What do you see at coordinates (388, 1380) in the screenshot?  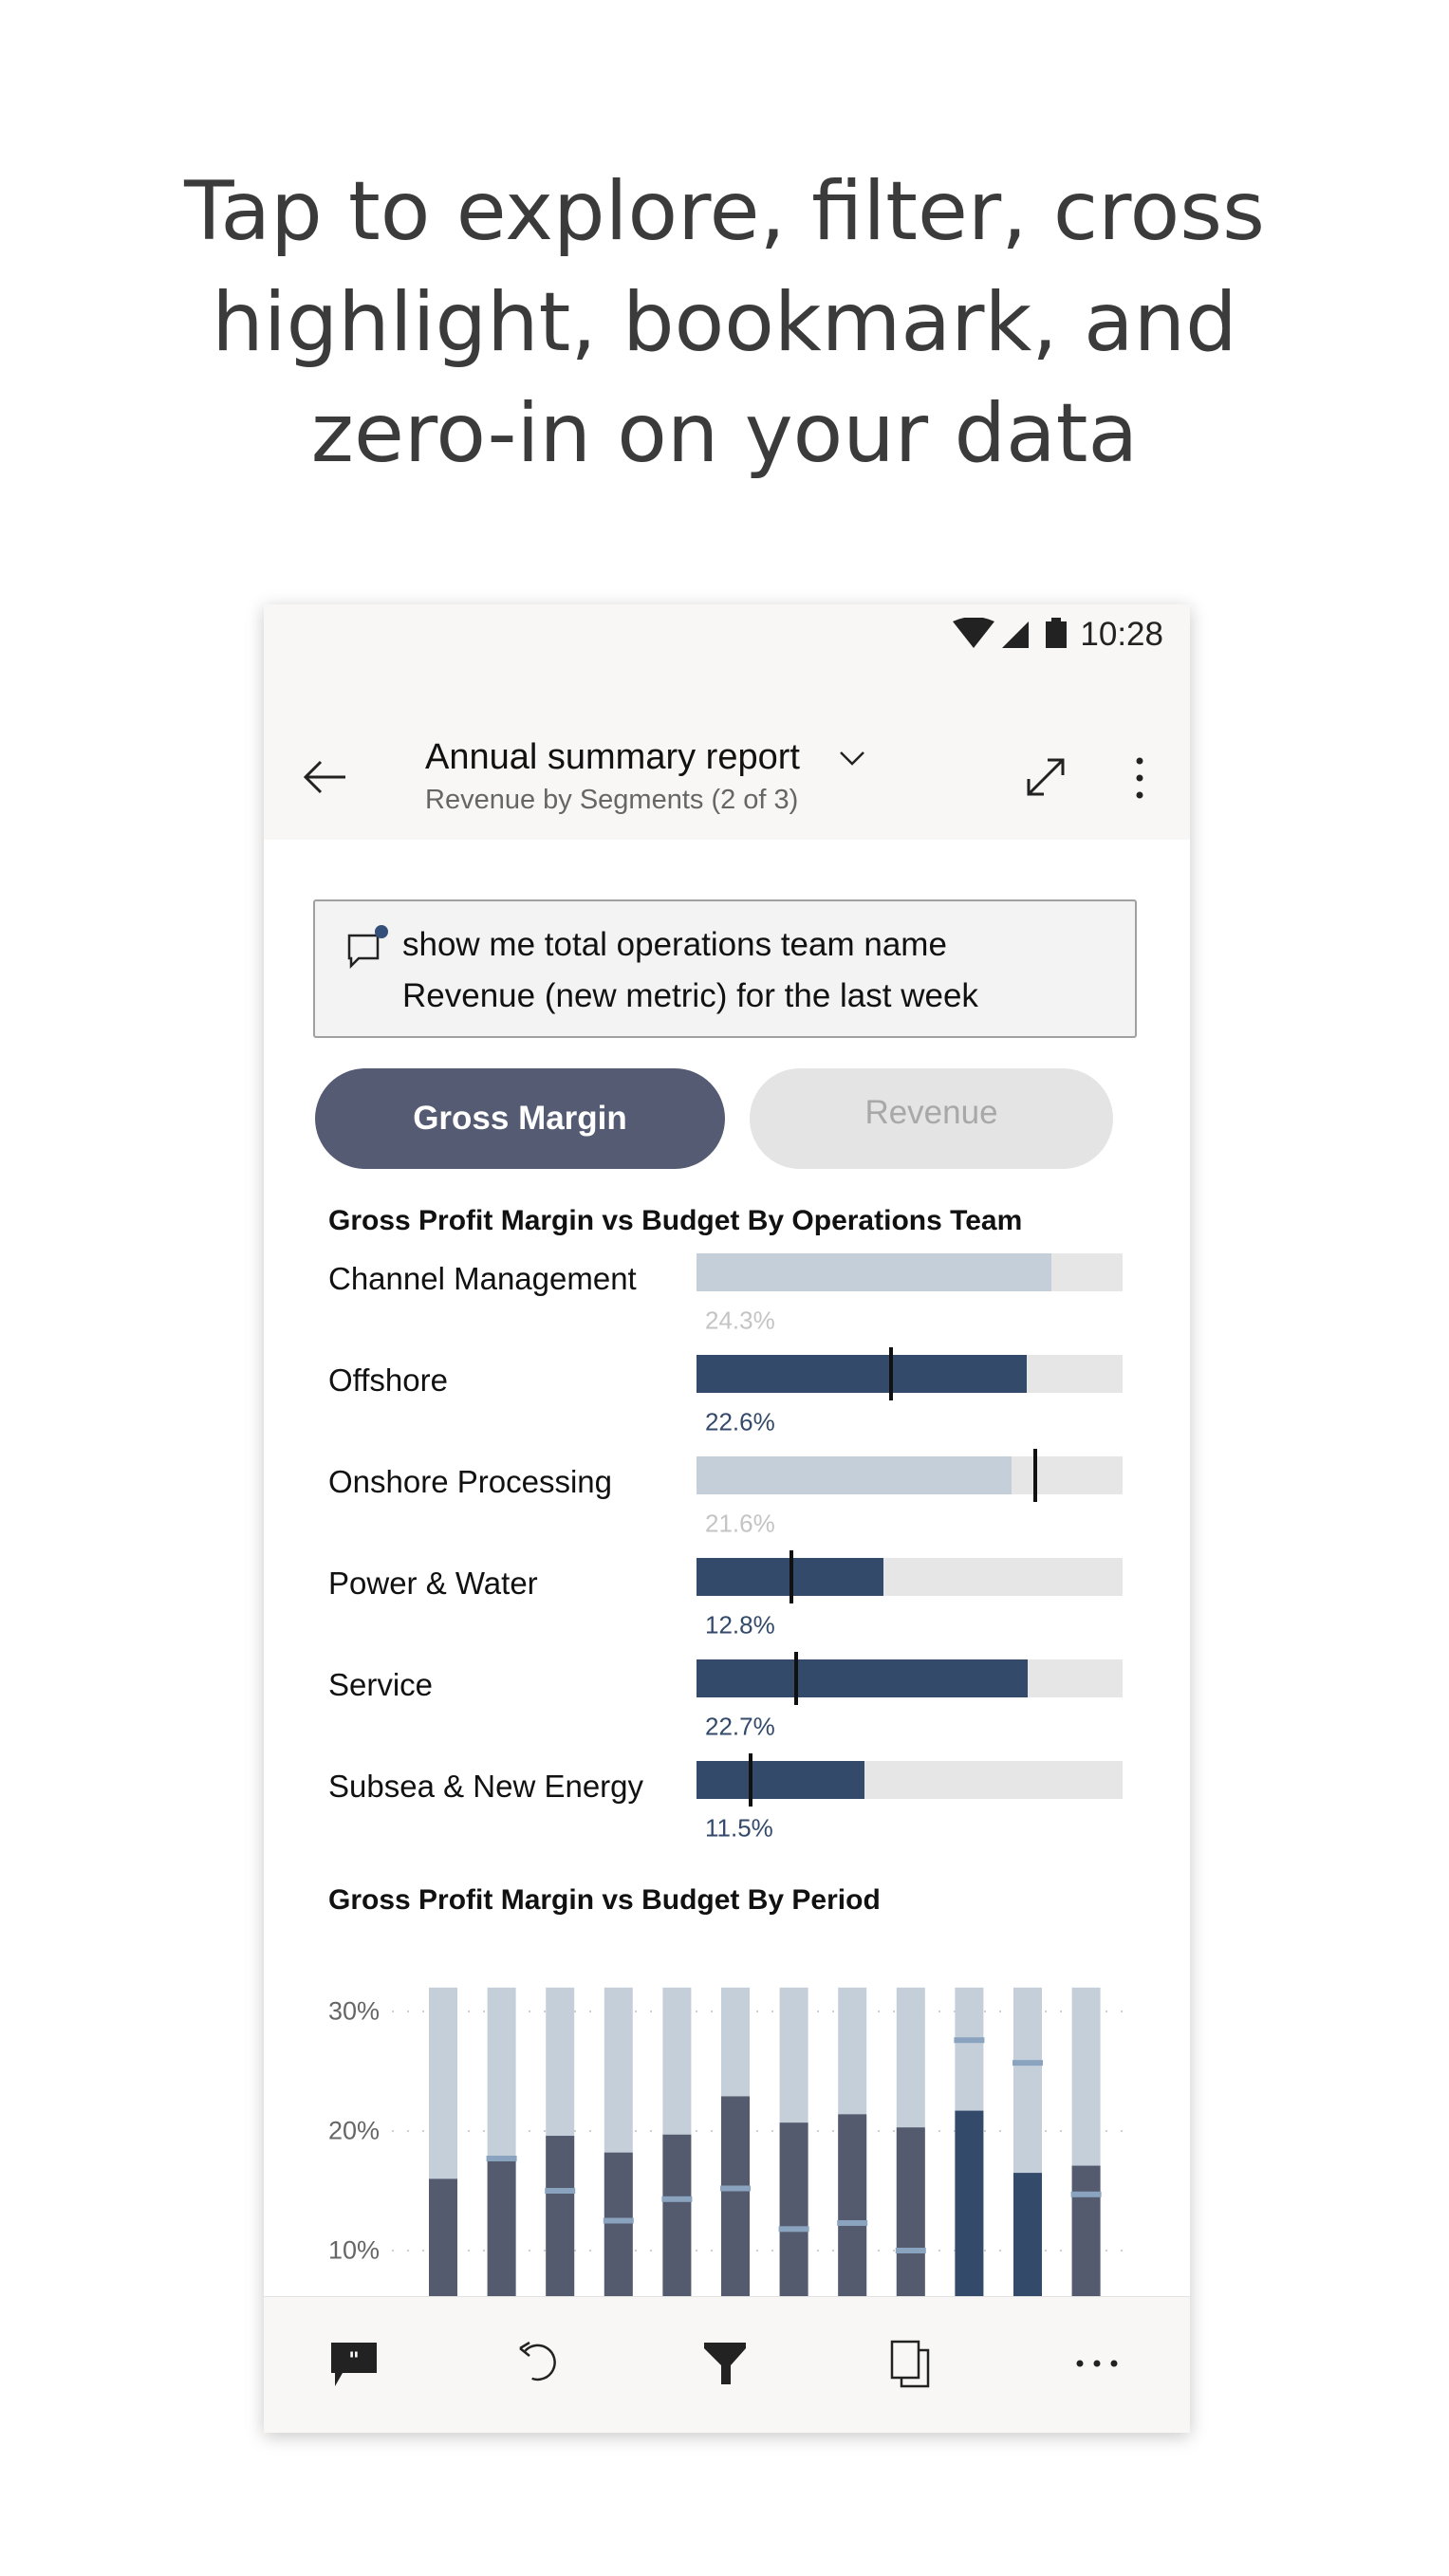 I see `bullet-category-label: Offshore` at bounding box center [388, 1380].